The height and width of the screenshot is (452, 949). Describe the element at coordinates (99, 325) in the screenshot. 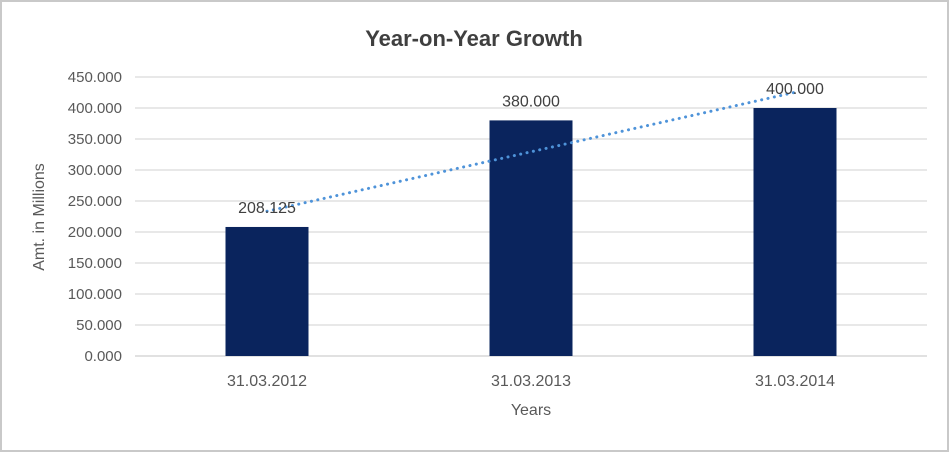

I see `y-tick-label: 50.000` at that location.